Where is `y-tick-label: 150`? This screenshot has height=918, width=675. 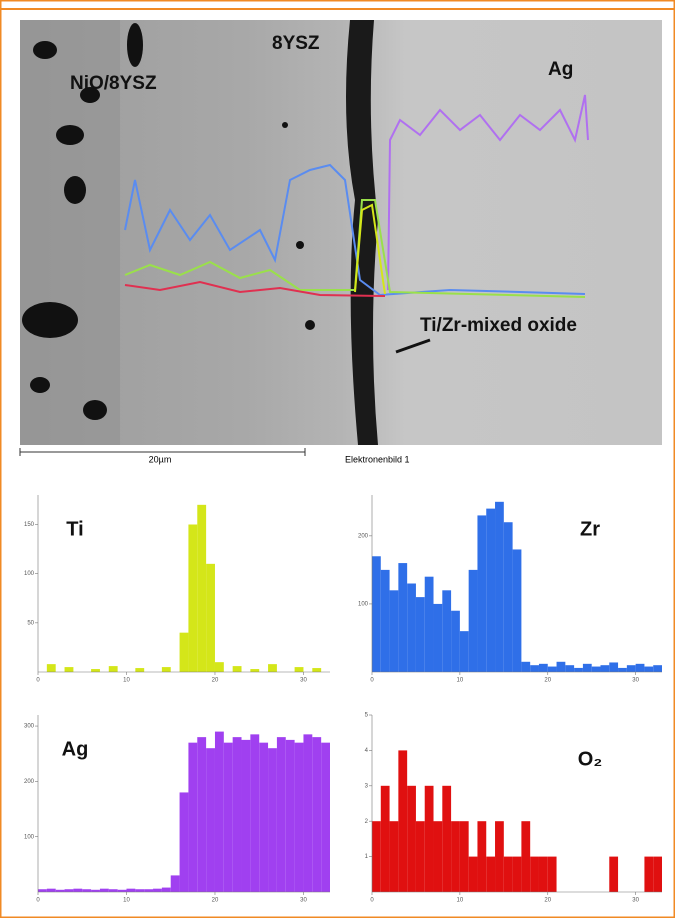
y-tick-label: 150 is located at coordinates (29, 525).